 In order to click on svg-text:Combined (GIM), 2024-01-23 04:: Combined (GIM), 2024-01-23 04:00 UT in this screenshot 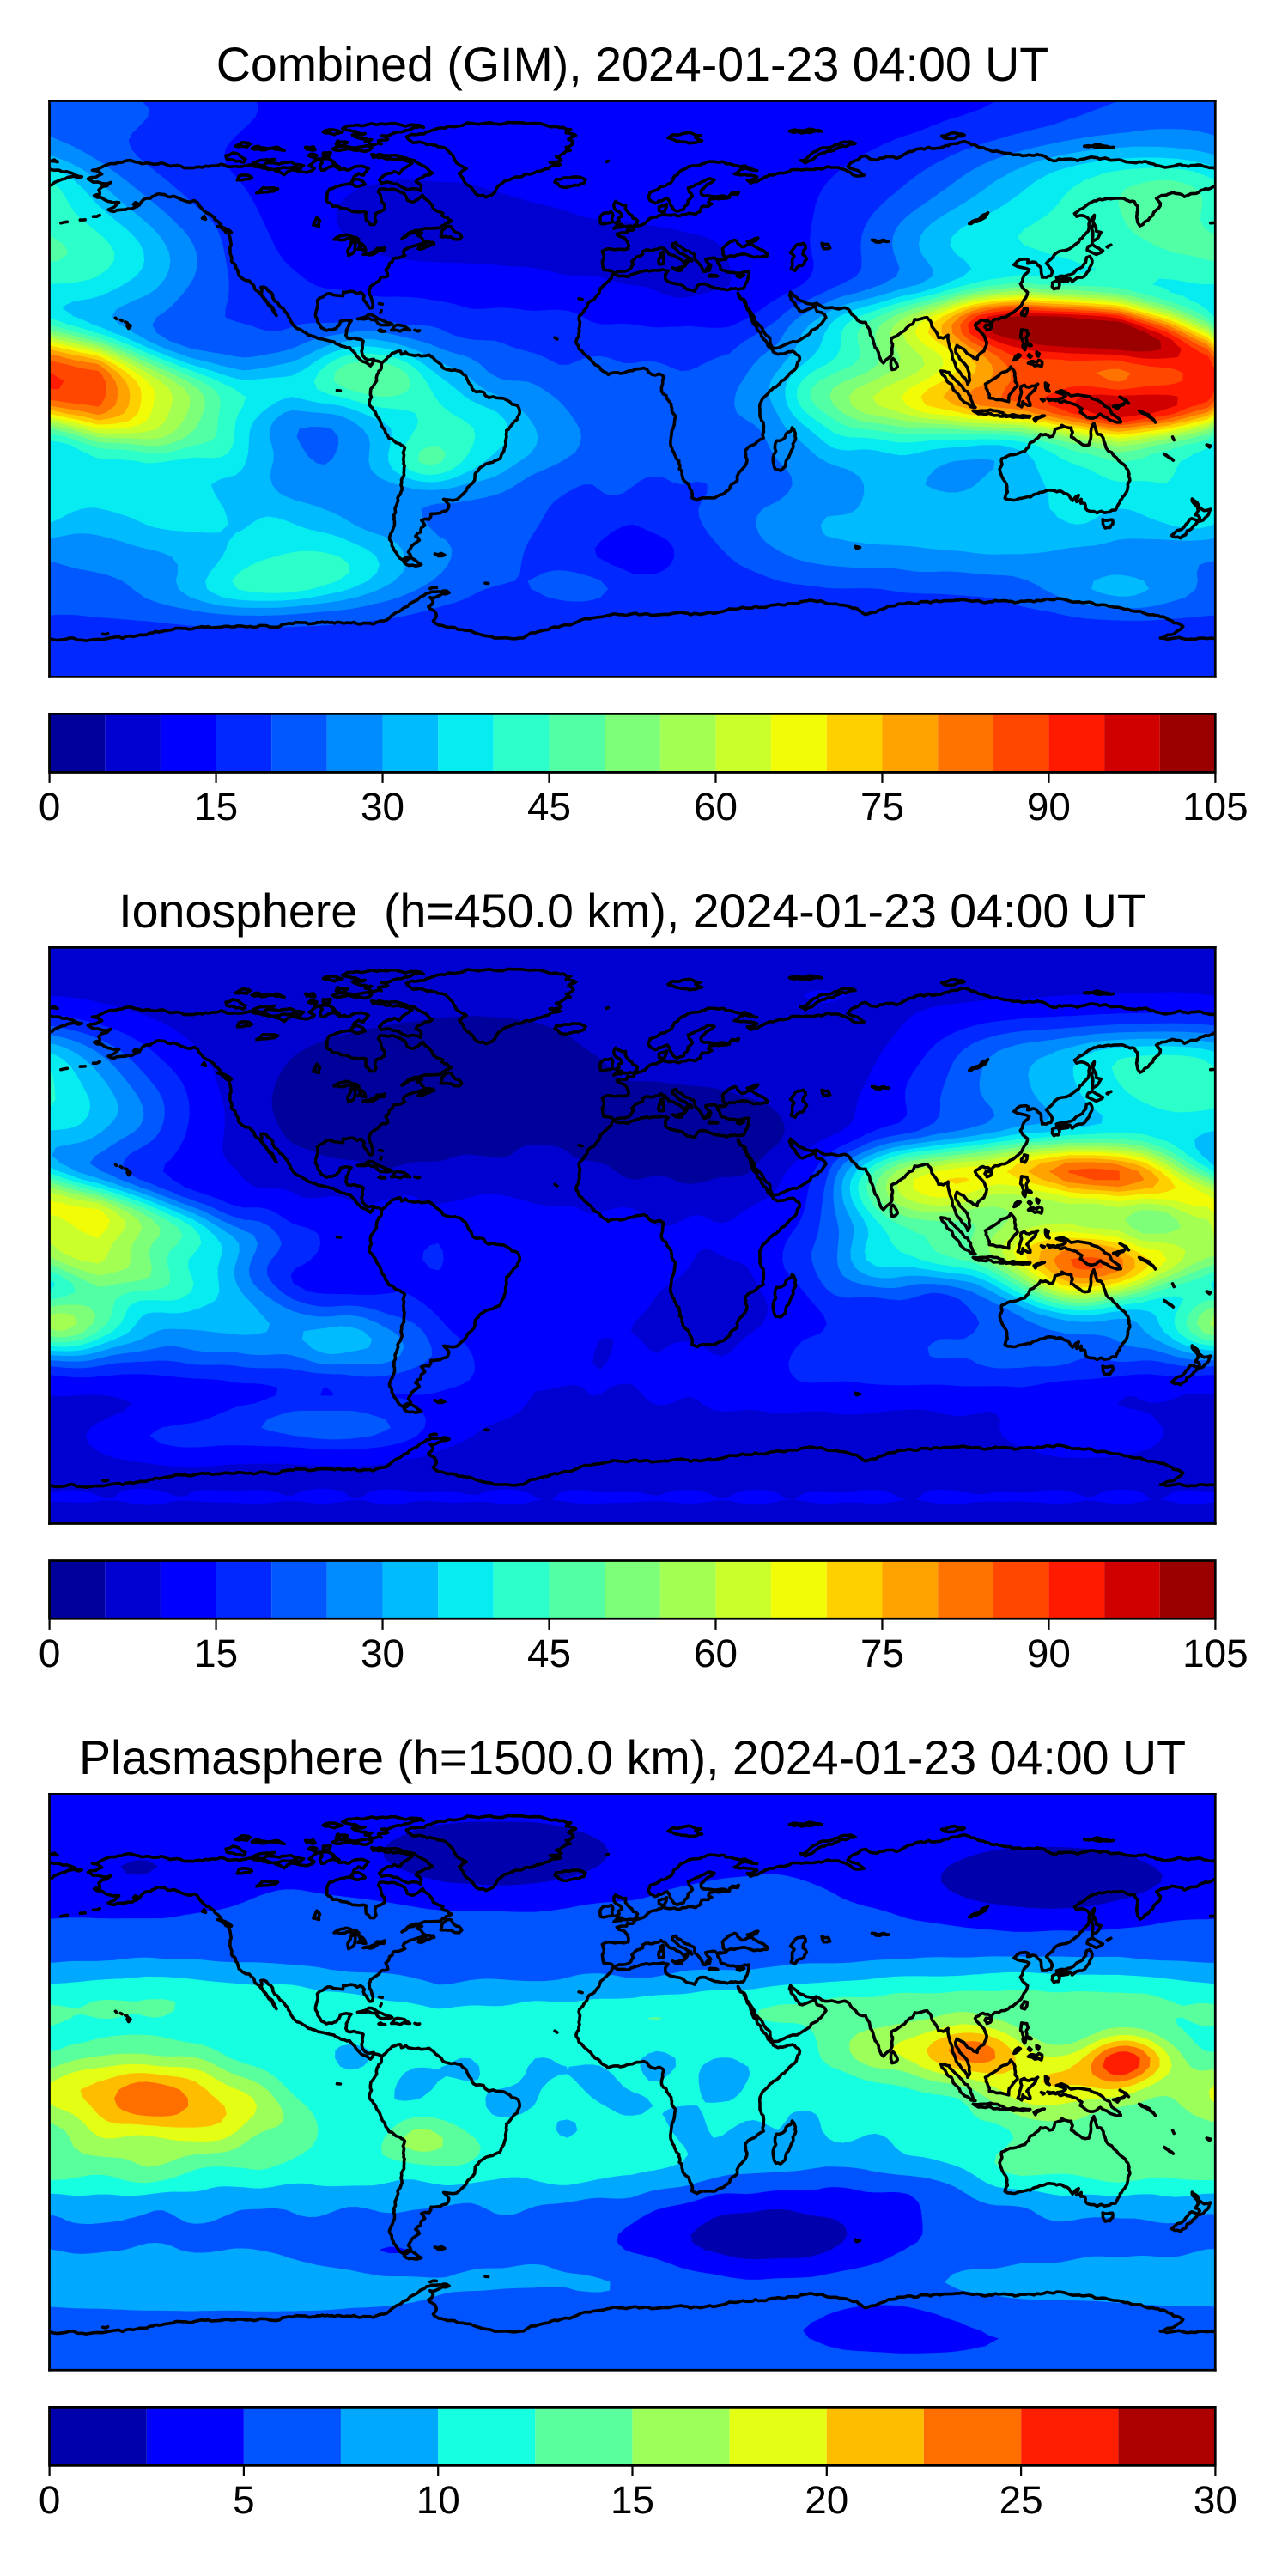, I will do `click(632, 64)`.